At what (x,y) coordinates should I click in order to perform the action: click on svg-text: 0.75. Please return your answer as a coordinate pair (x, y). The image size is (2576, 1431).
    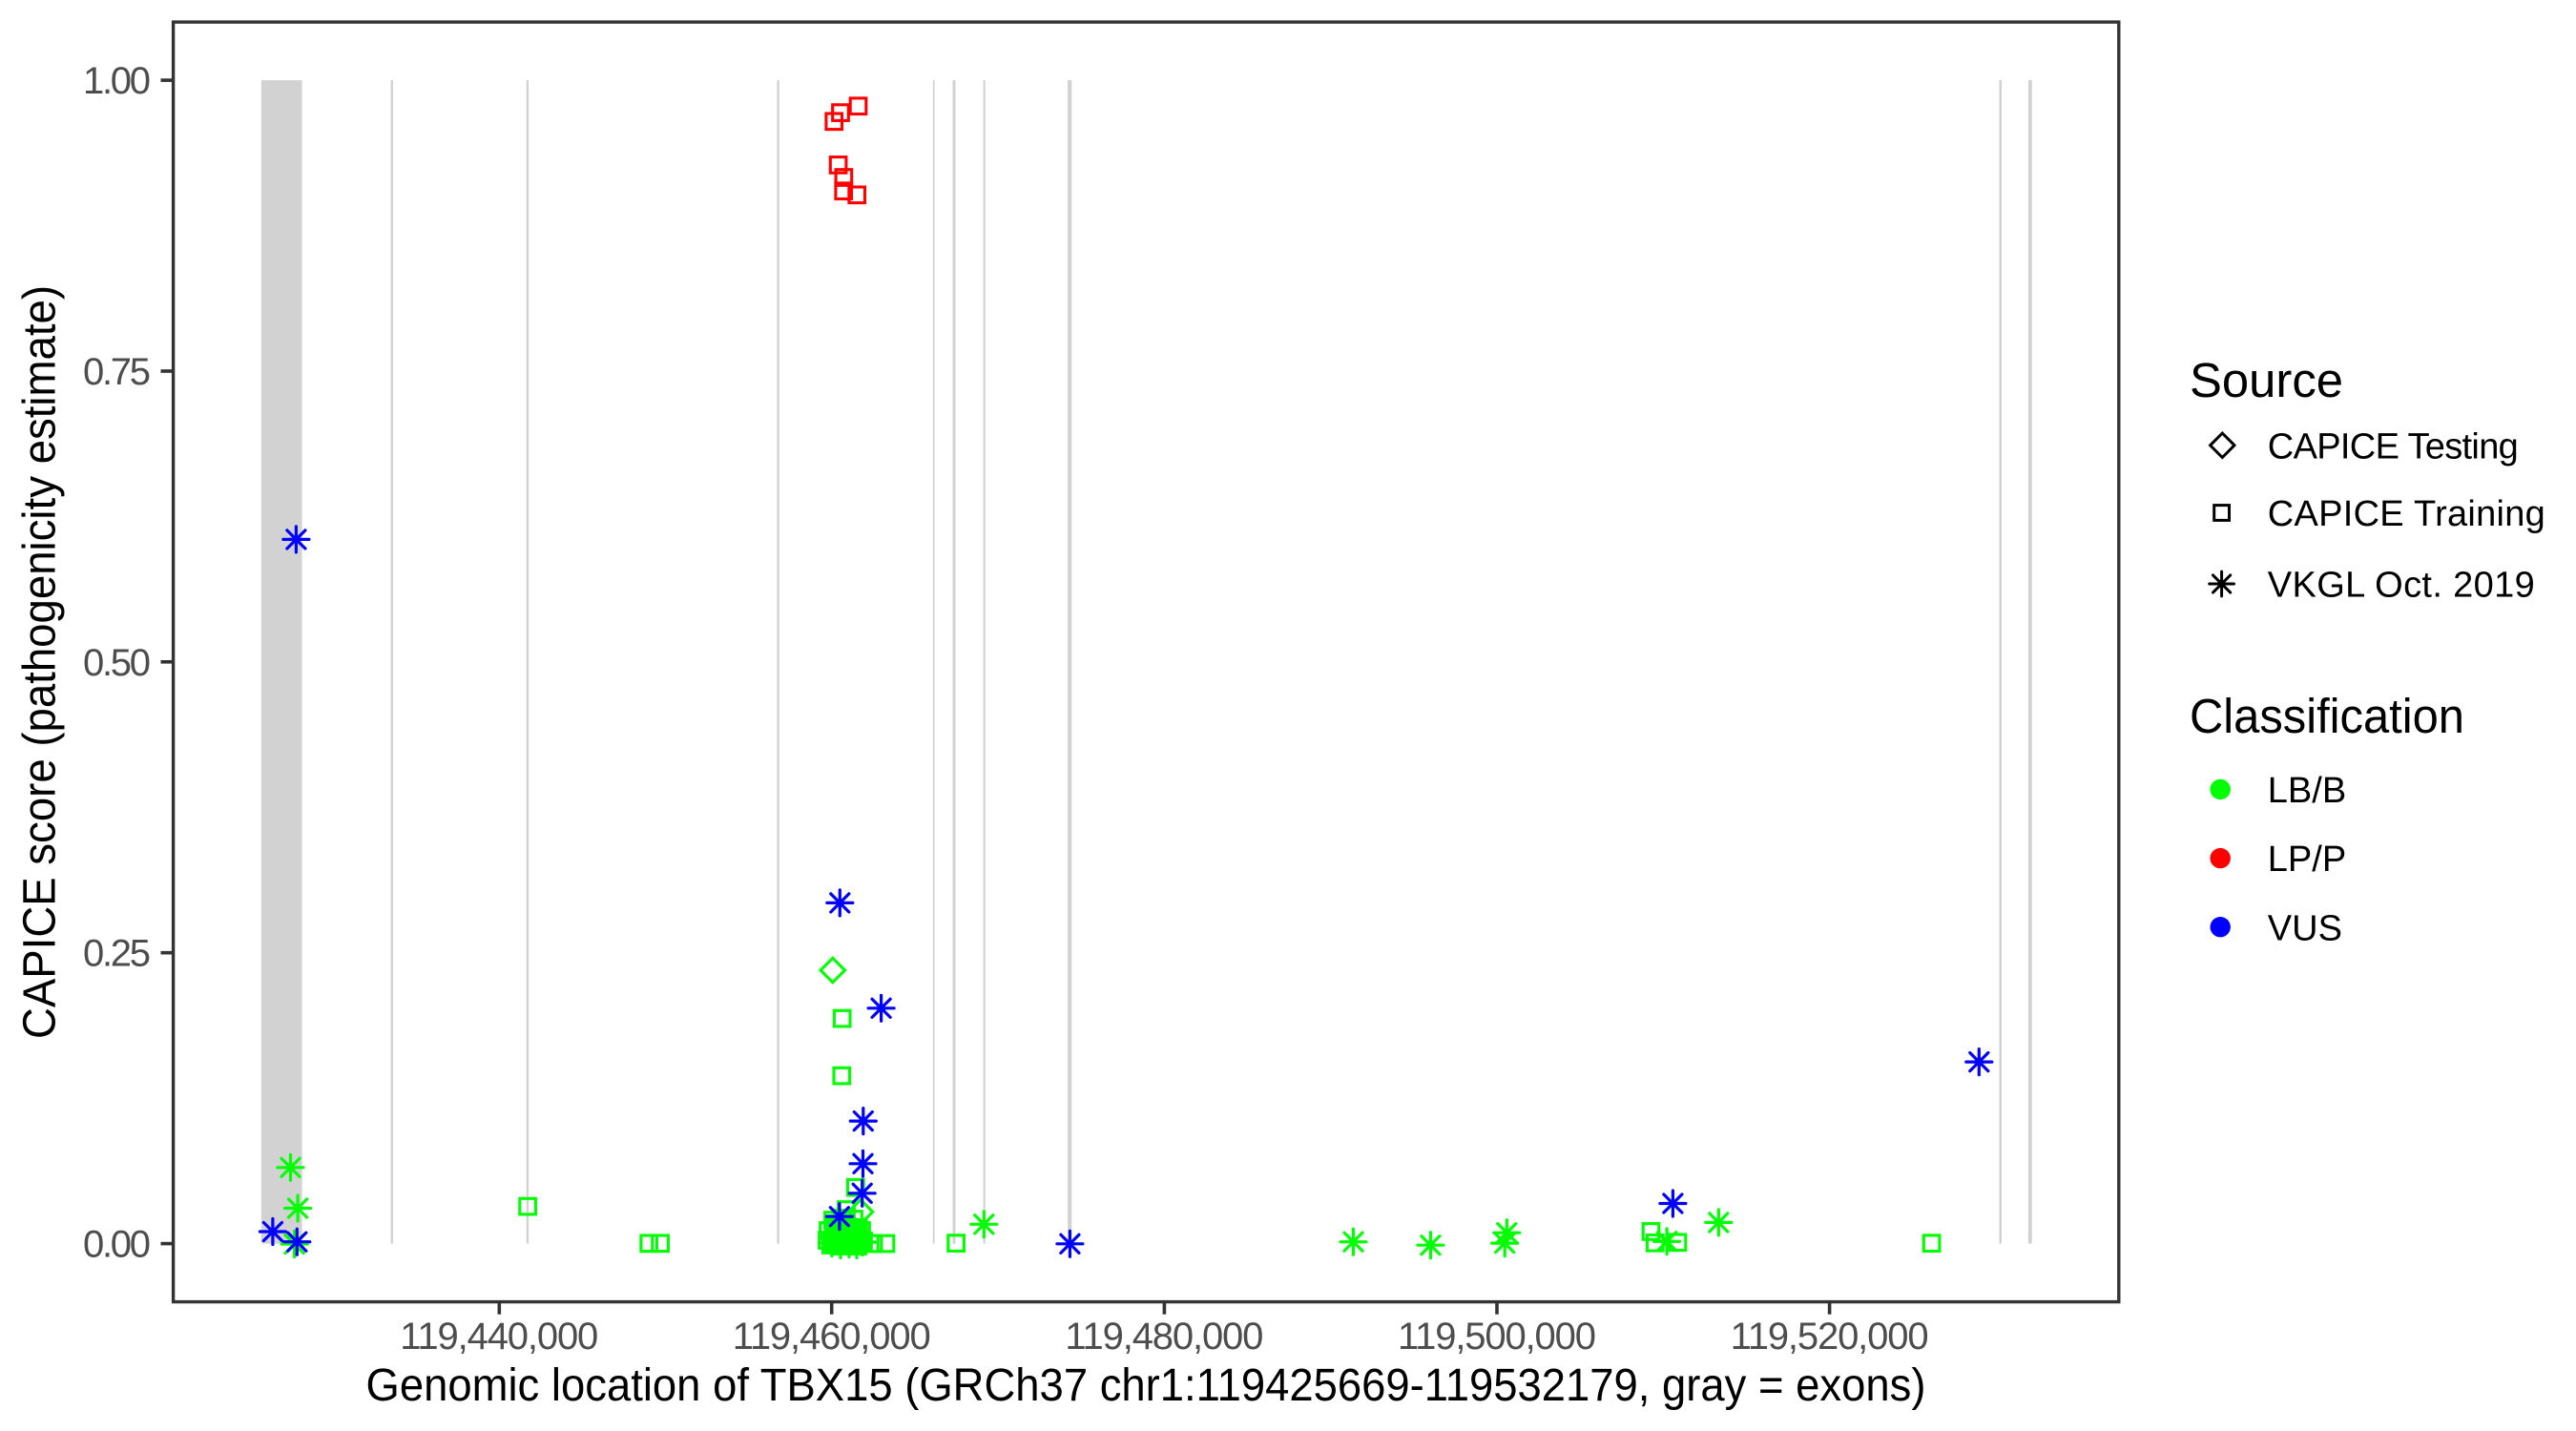
    Looking at the image, I should click on (117, 372).